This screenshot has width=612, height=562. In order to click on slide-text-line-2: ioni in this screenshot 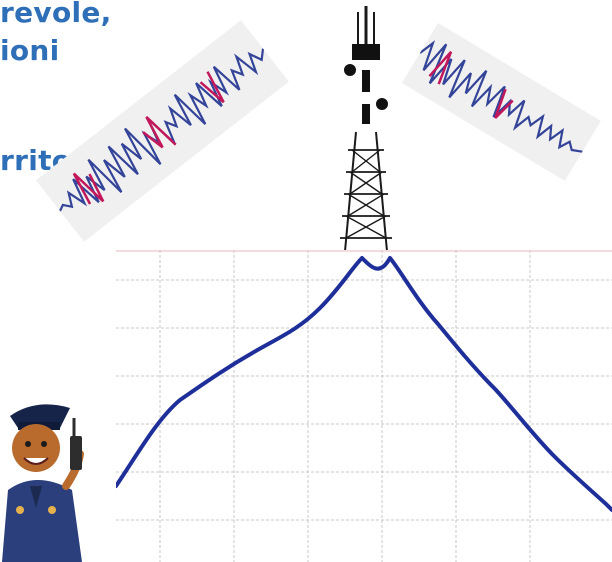, I will do `click(30, 50)`.